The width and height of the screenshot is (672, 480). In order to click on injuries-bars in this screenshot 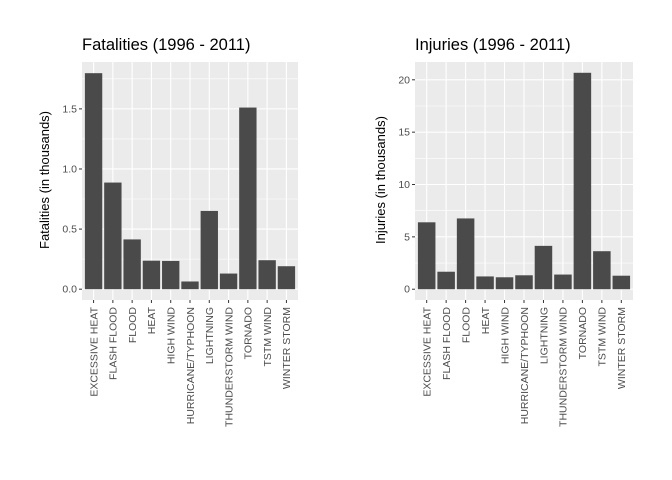, I will do `click(524, 181)`.